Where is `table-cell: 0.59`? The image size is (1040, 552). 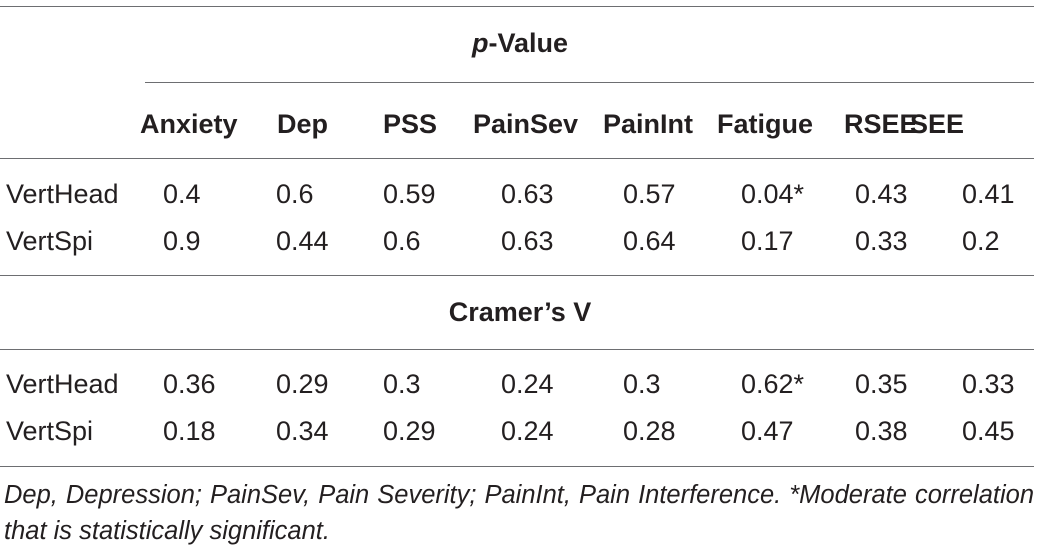 table-cell: 0.59 is located at coordinates (409, 194).